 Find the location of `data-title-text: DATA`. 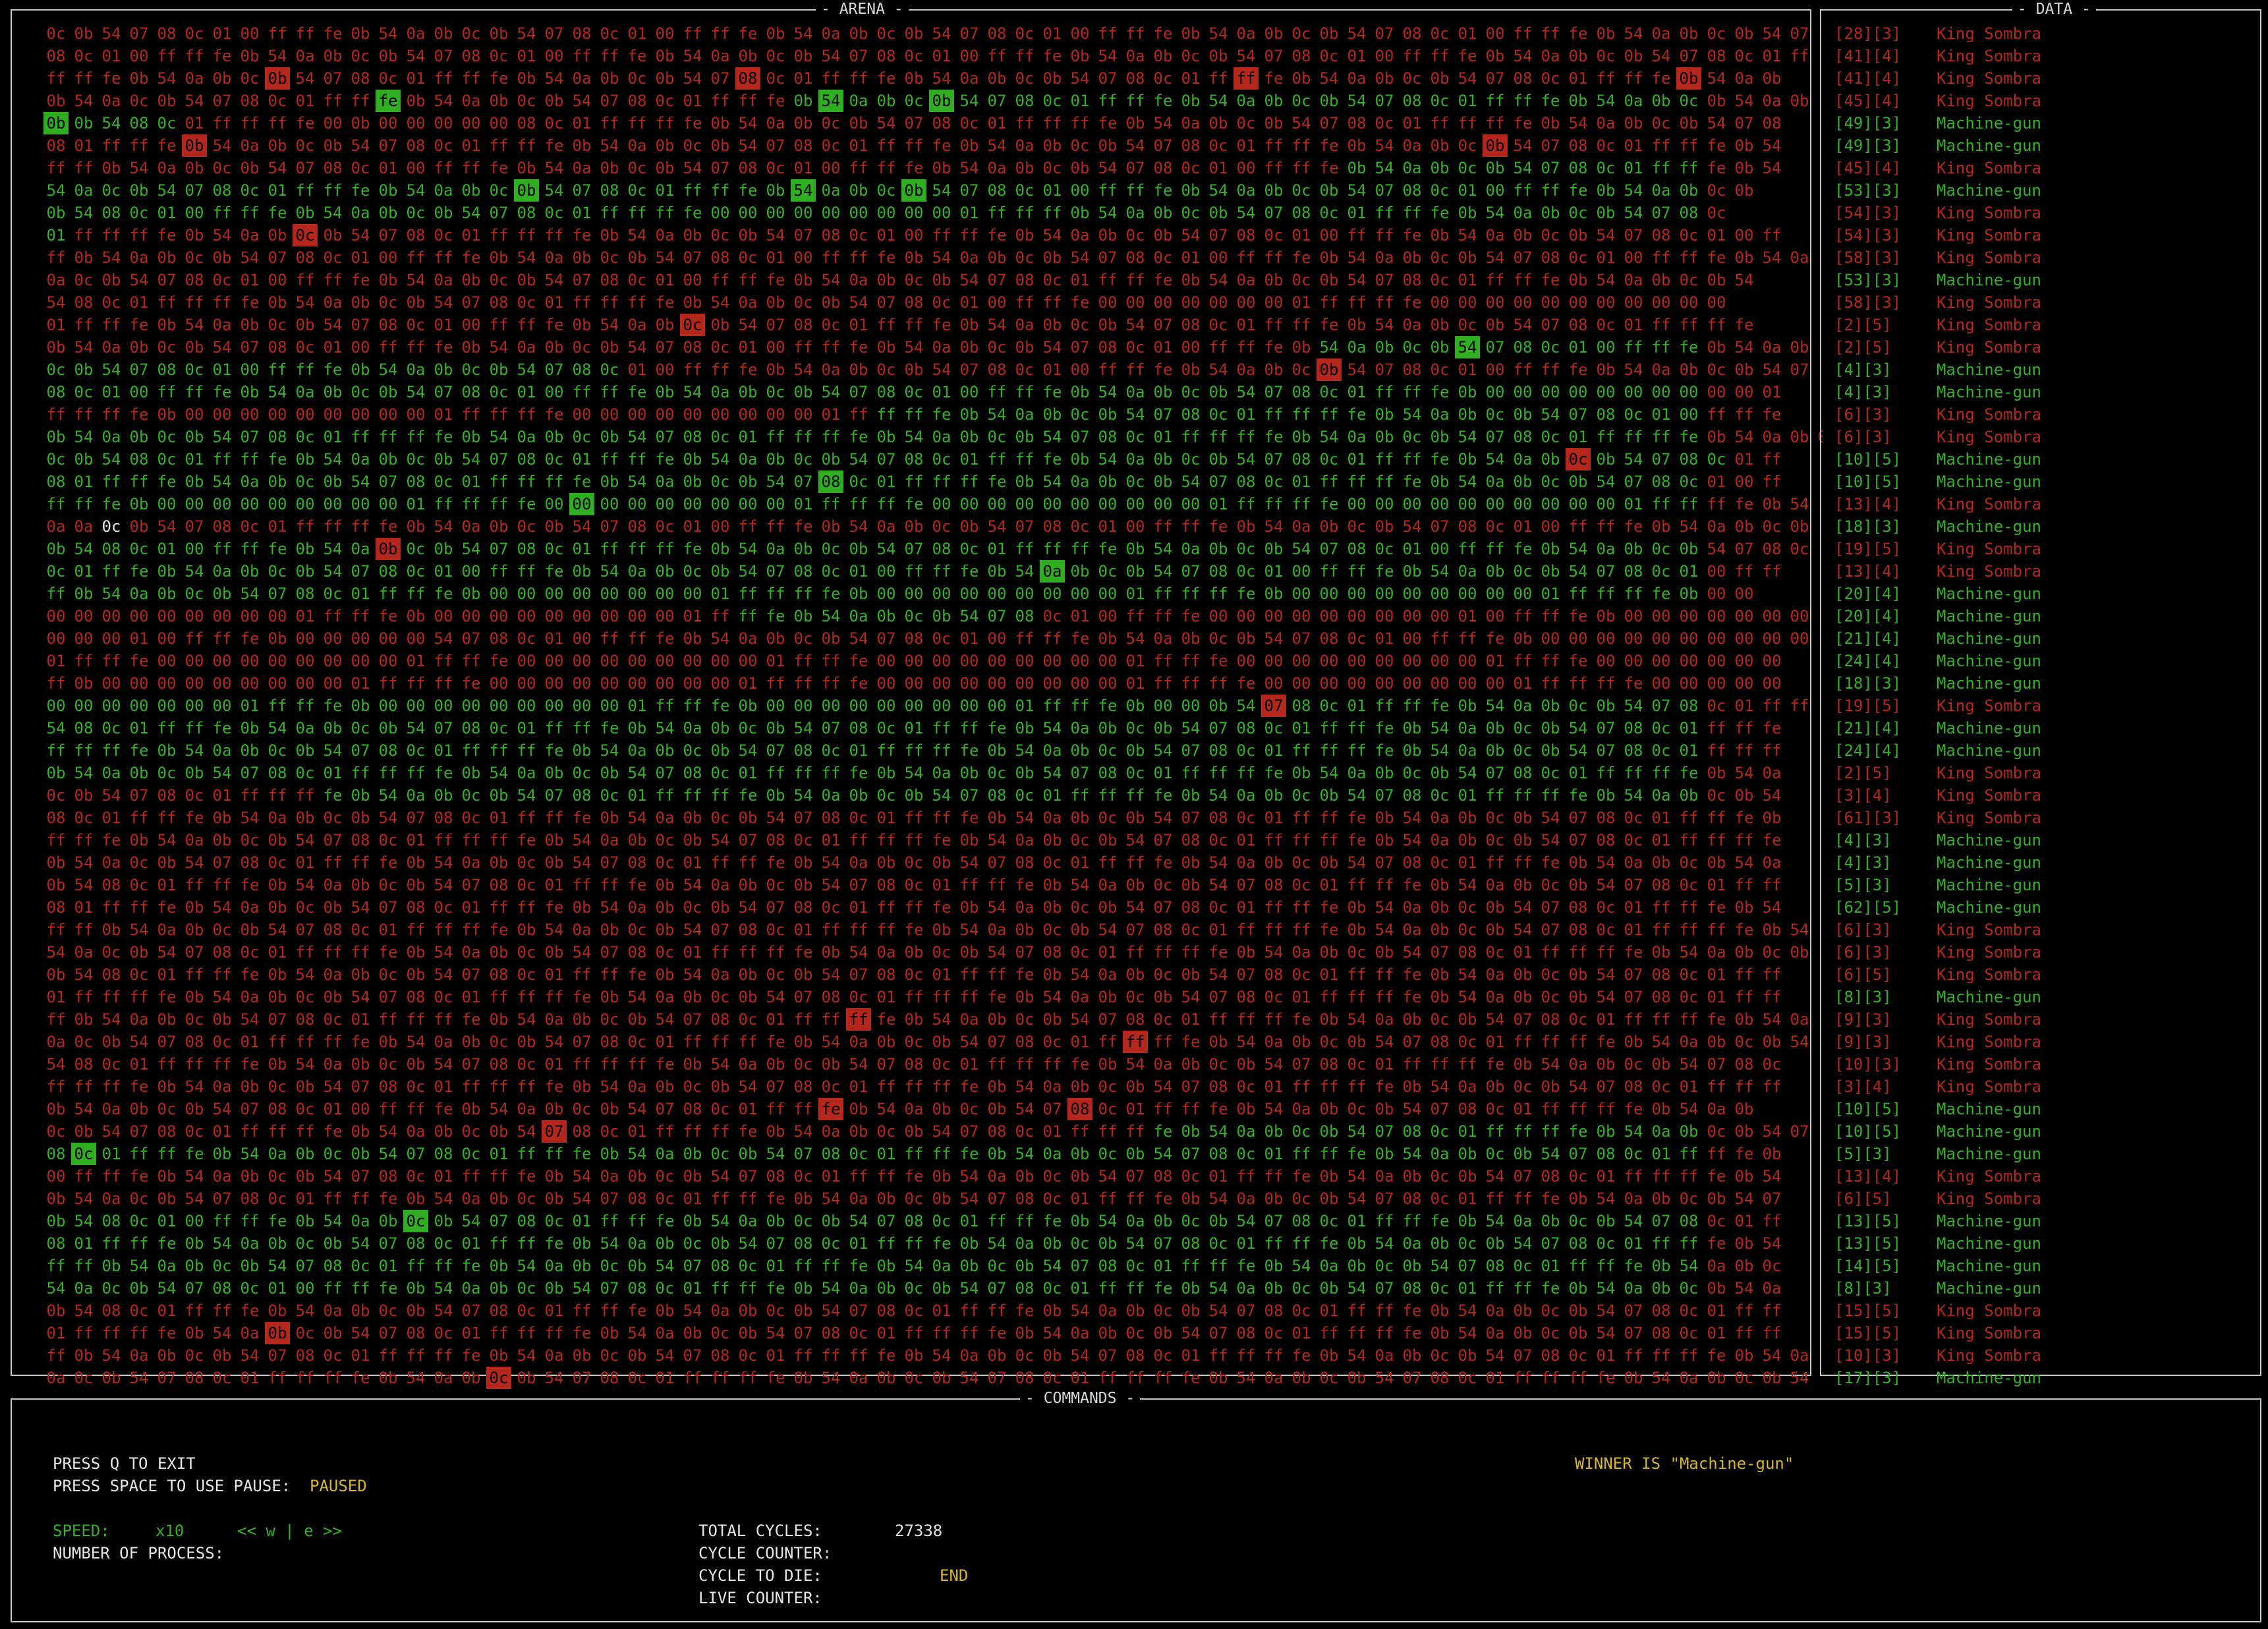

data-title-text: DATA is located at coordinates (2054, 9).